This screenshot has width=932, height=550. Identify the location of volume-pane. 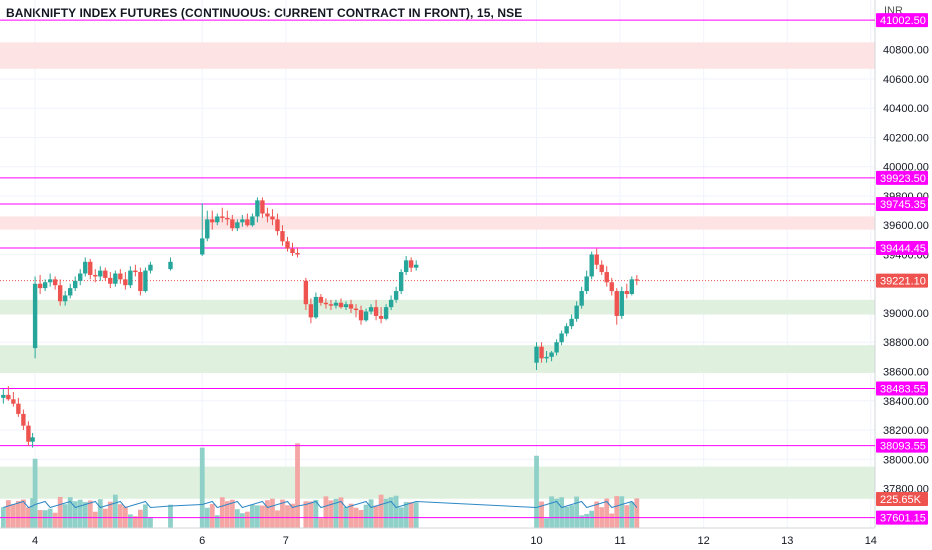
(320, 485).